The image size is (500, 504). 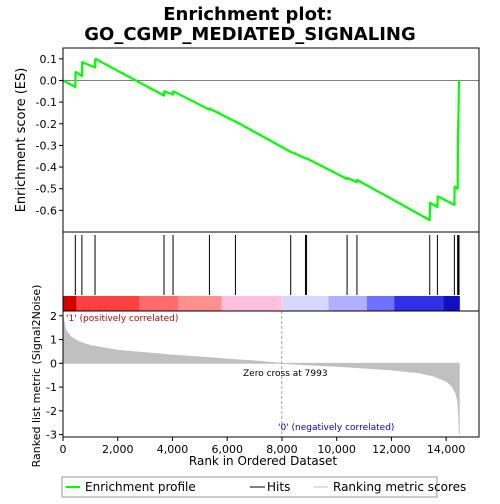 What do you see at coordinates (227, 449) in the screenshot?
I see `xtick-label: 6,000` at bounding box center [227, 449].